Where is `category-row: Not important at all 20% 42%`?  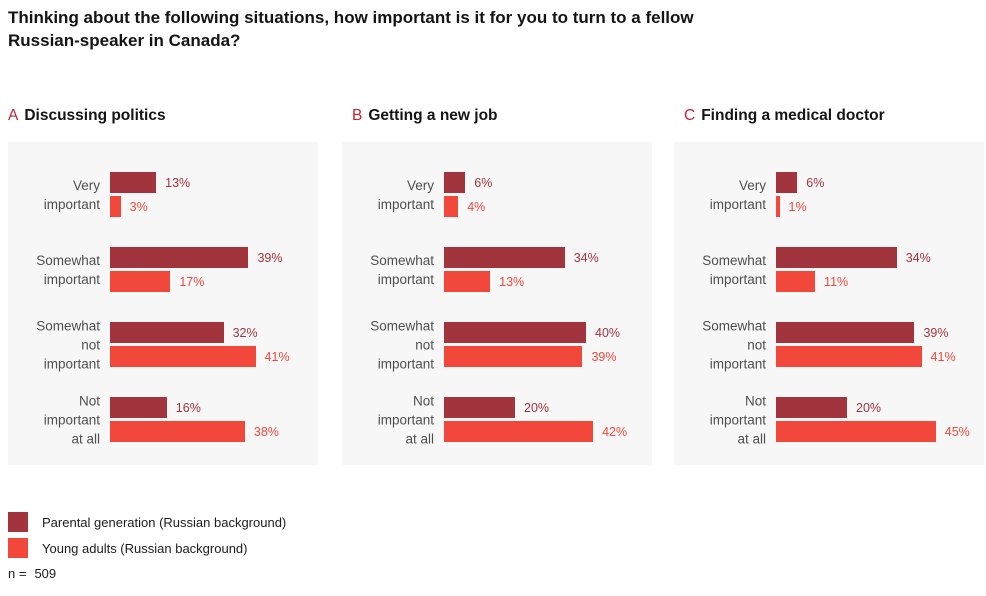
category-row: Not important at all 20% 42% is located at coordinates (497, 419).